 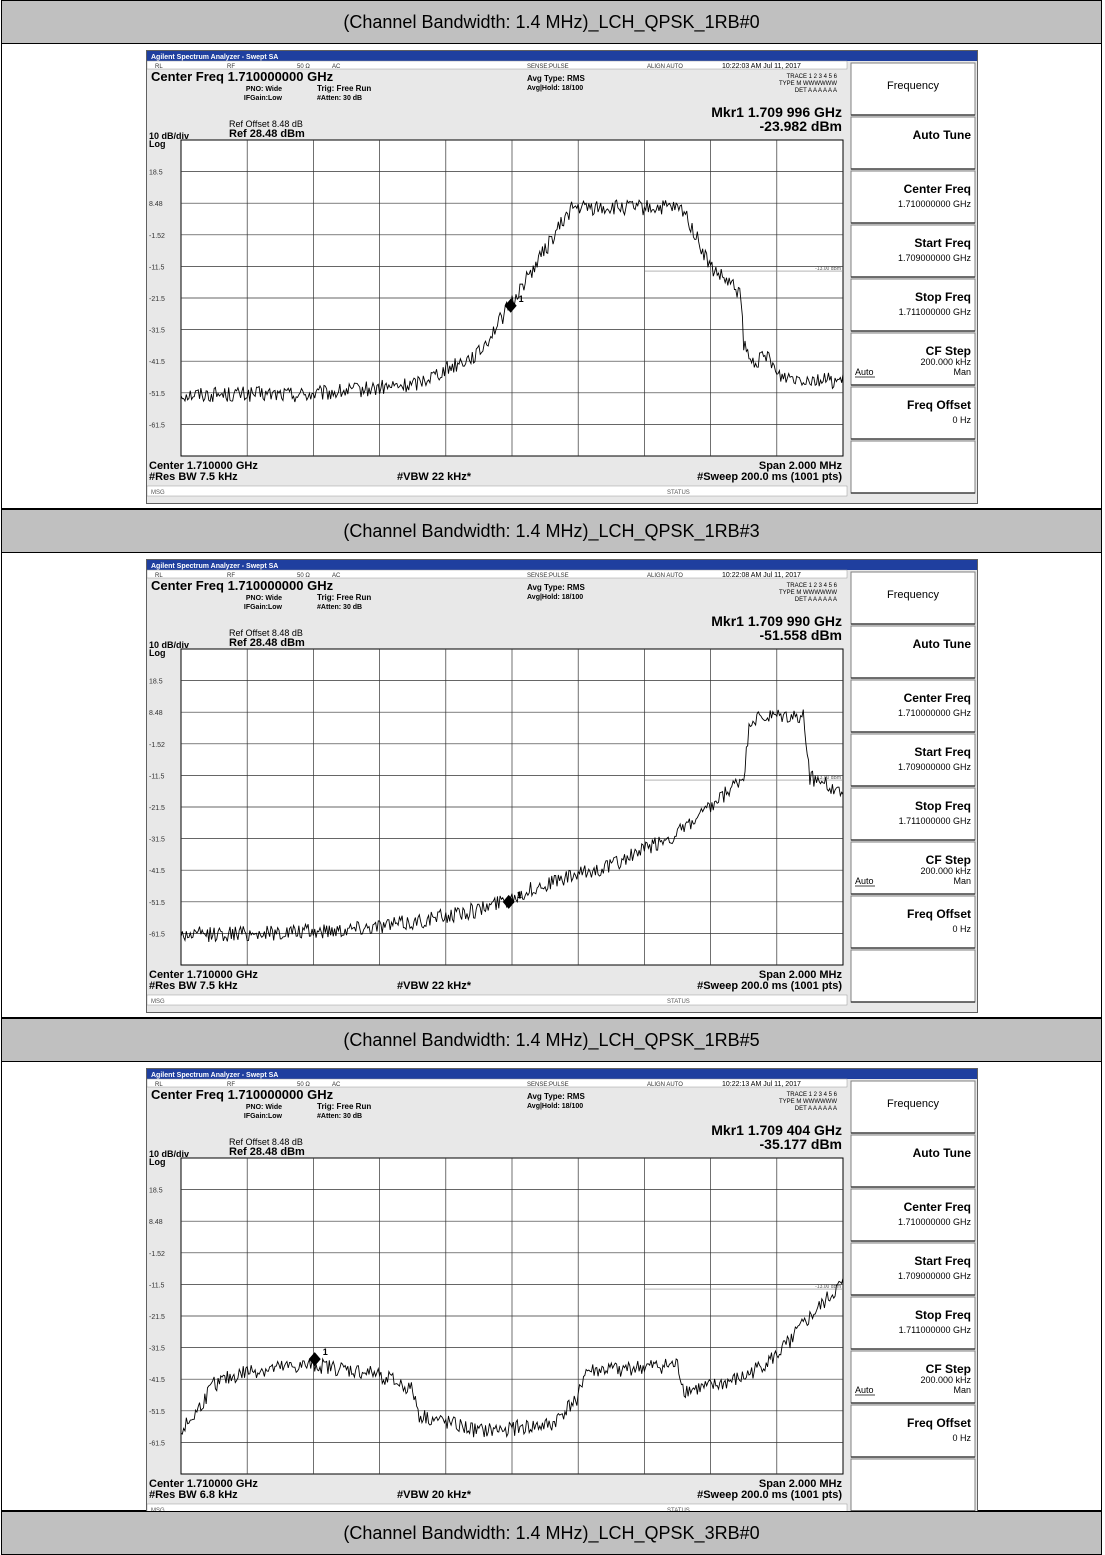 I want to click on span-label: Span 2.000 MHz, so click(x=801, y=466).